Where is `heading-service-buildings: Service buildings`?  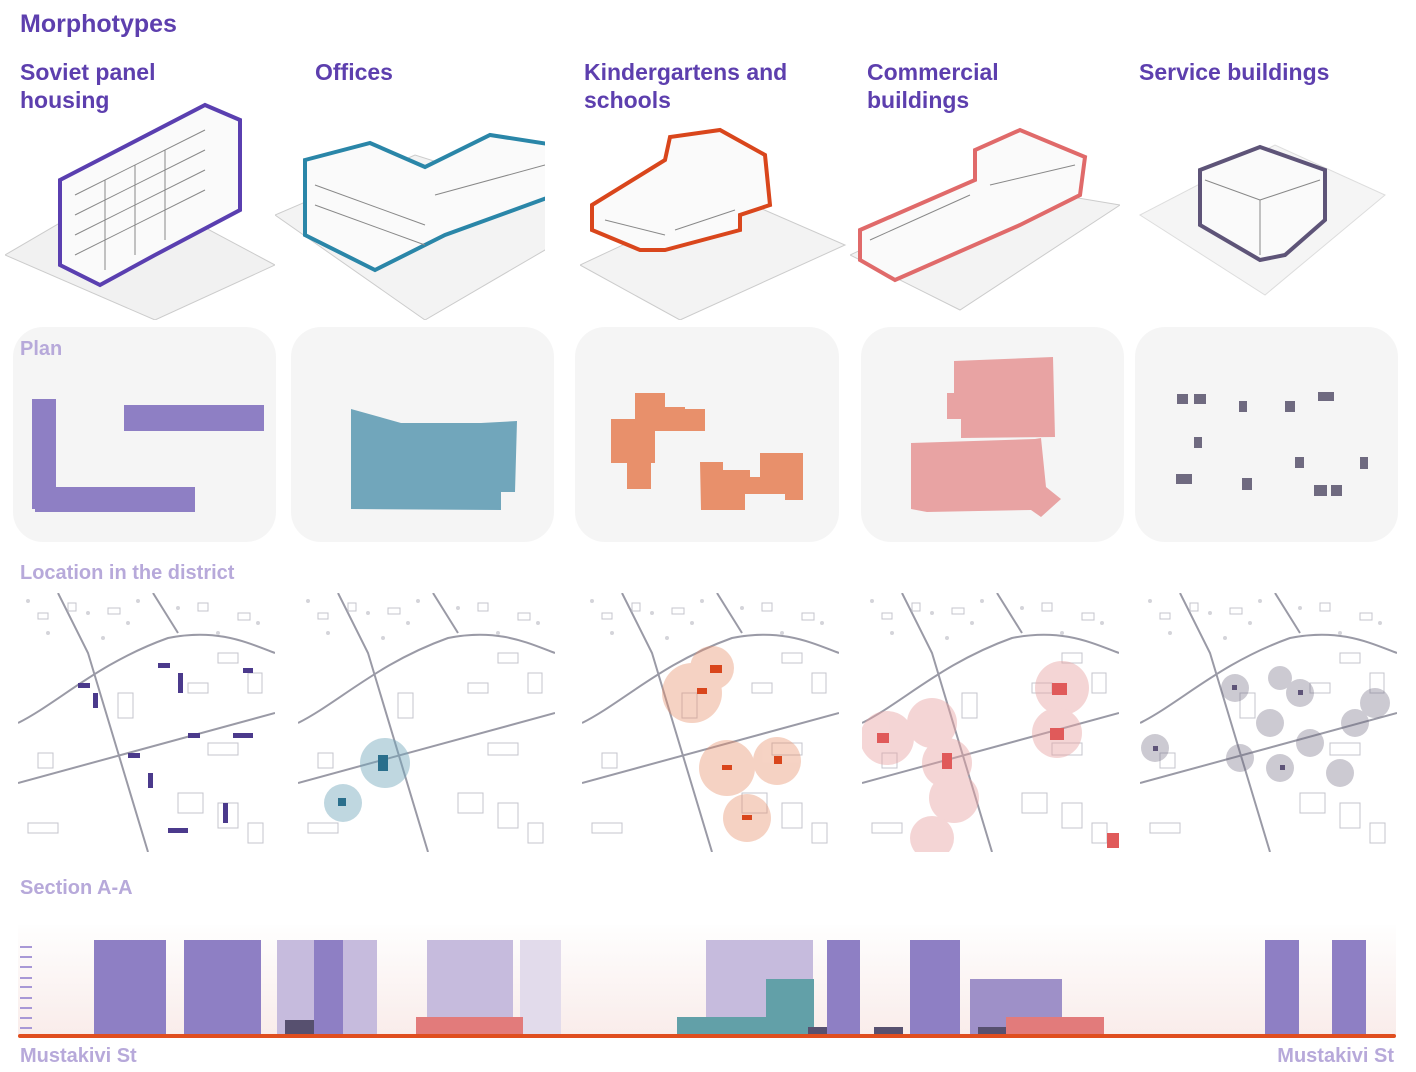 heading-service-buildings: Service buildings is located at coordinates (1234, 72).